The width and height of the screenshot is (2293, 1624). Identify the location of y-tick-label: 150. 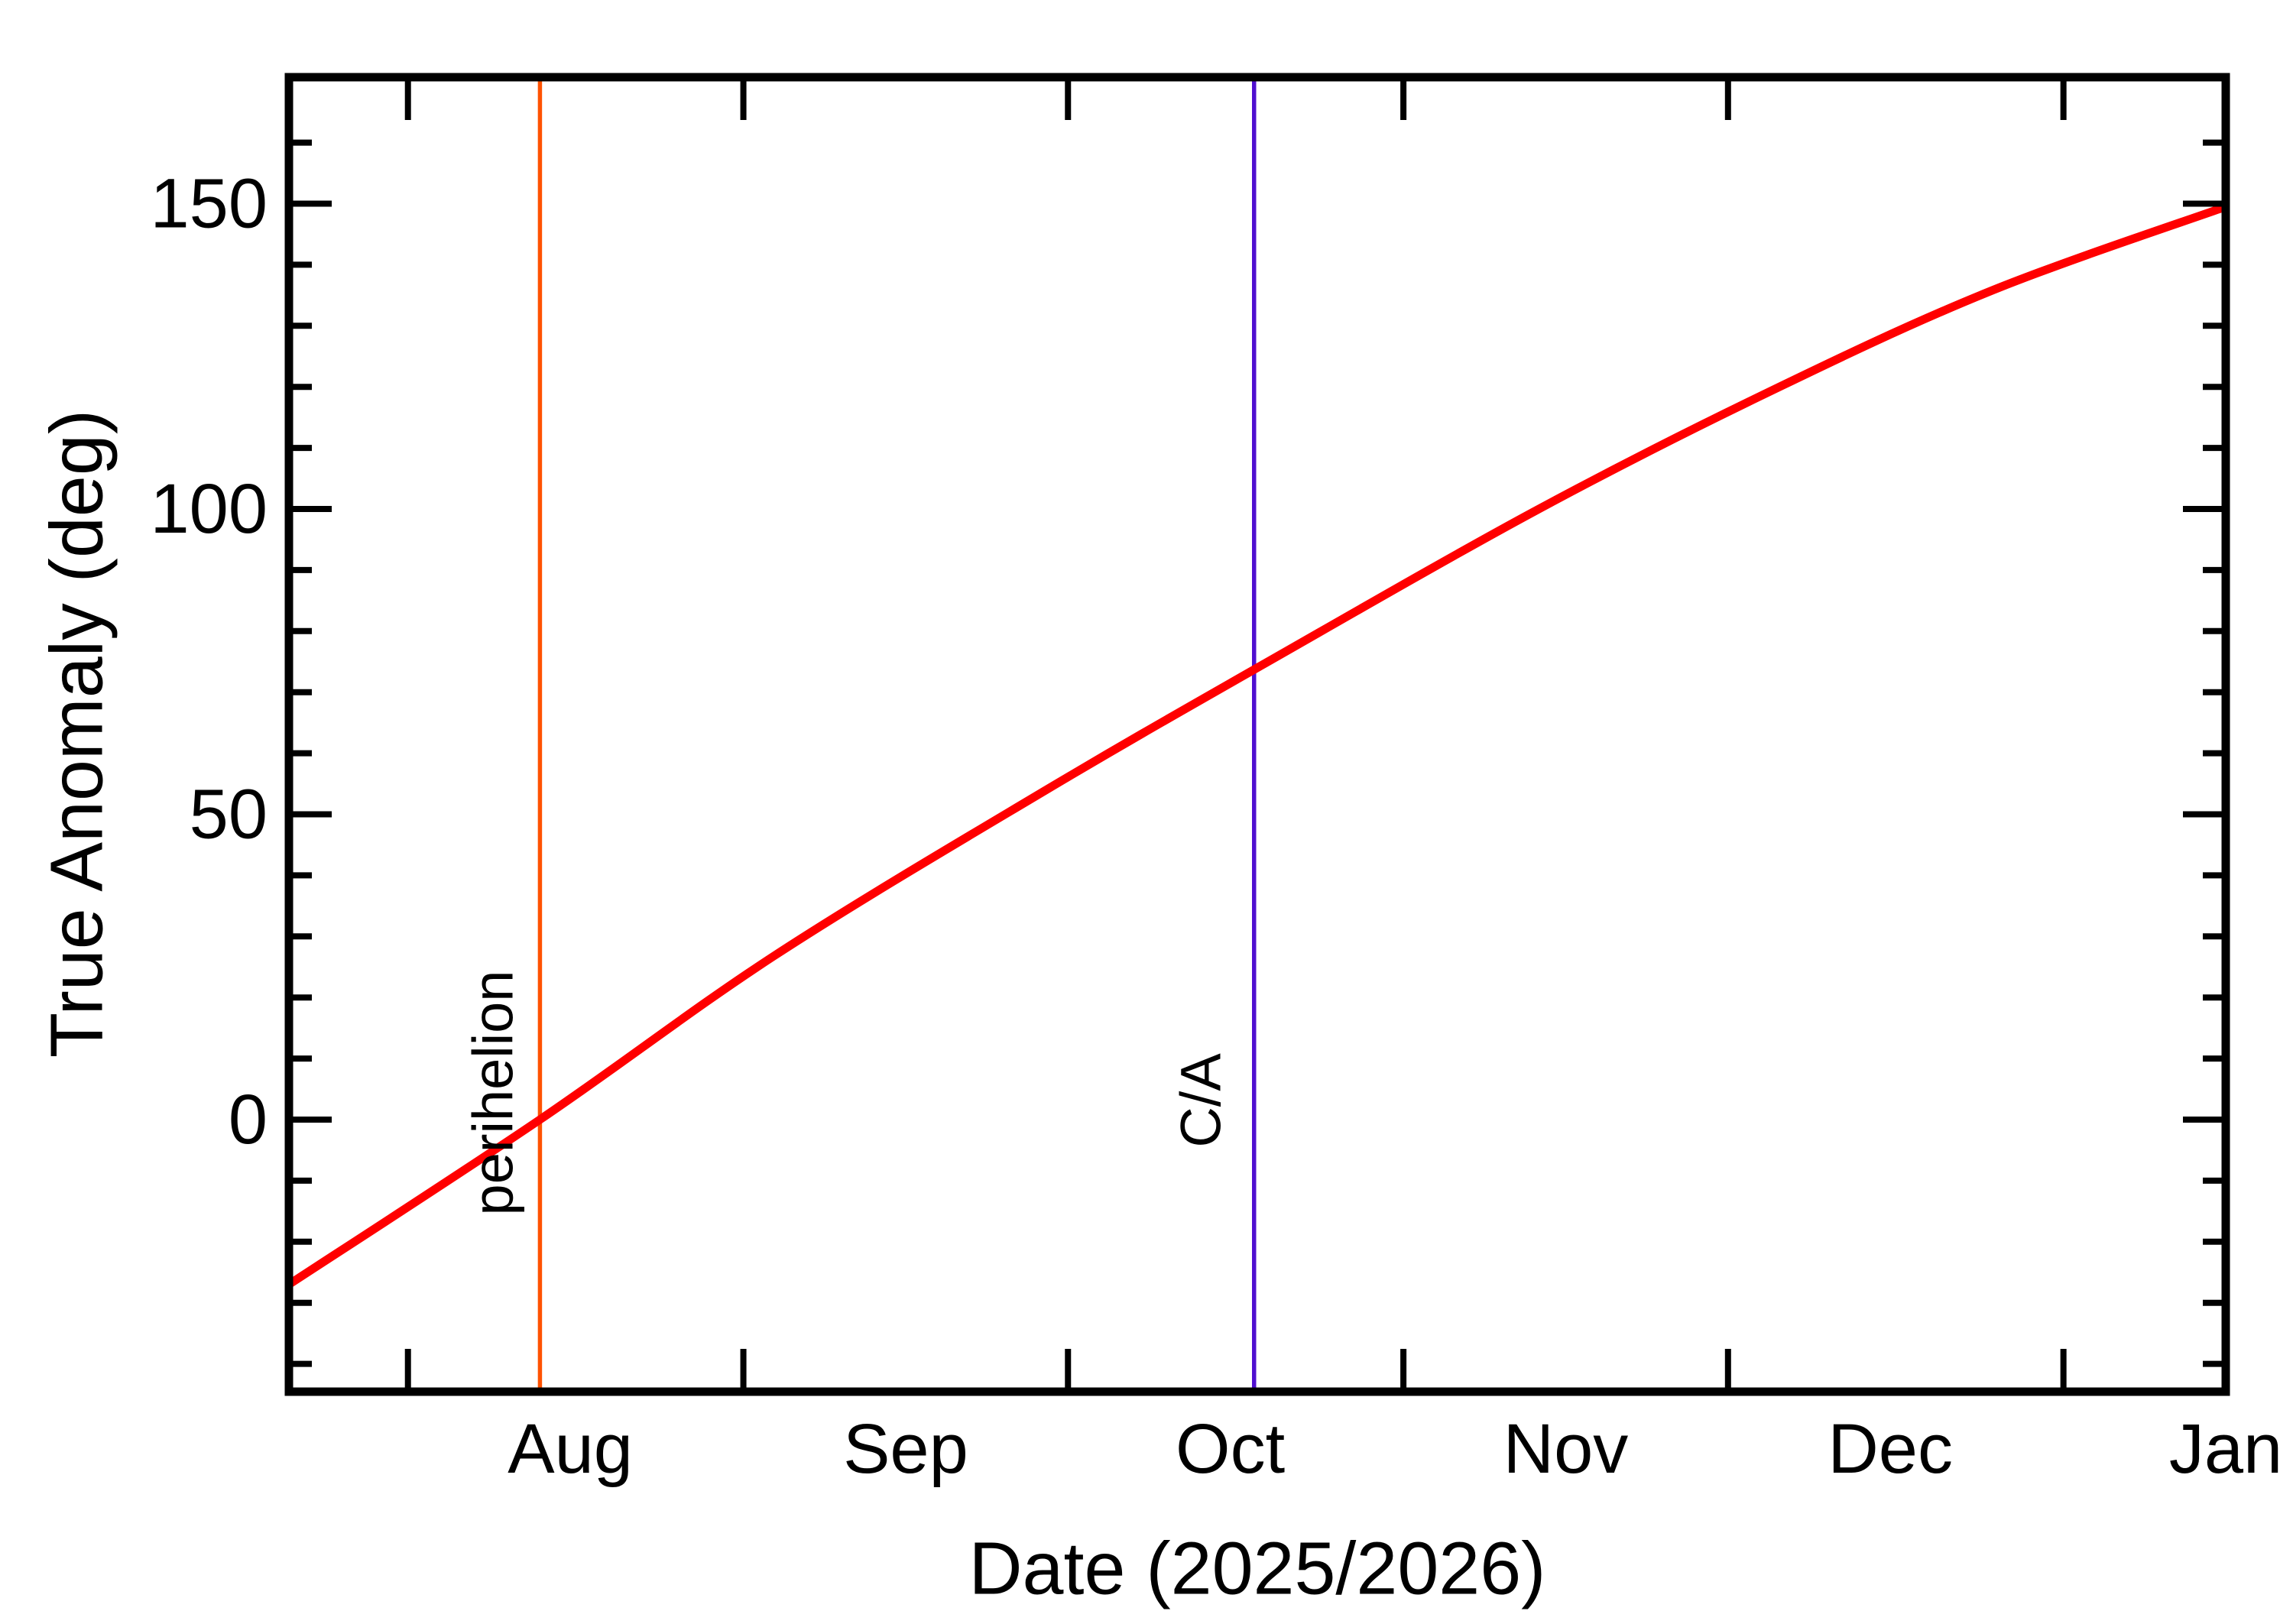
(209, 204).